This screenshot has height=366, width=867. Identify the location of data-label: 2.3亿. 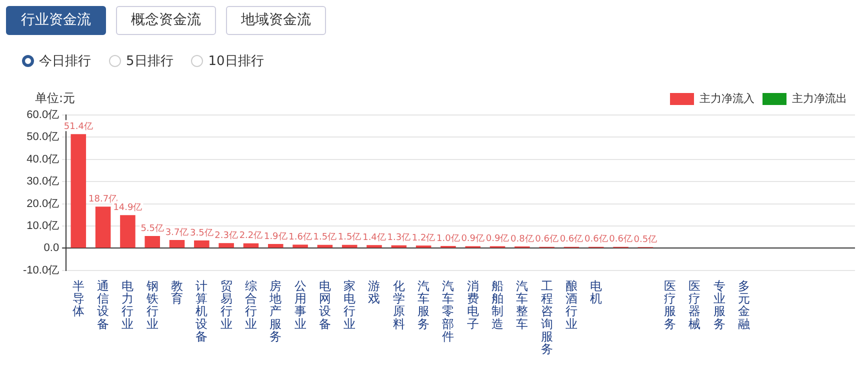
(226, 235).